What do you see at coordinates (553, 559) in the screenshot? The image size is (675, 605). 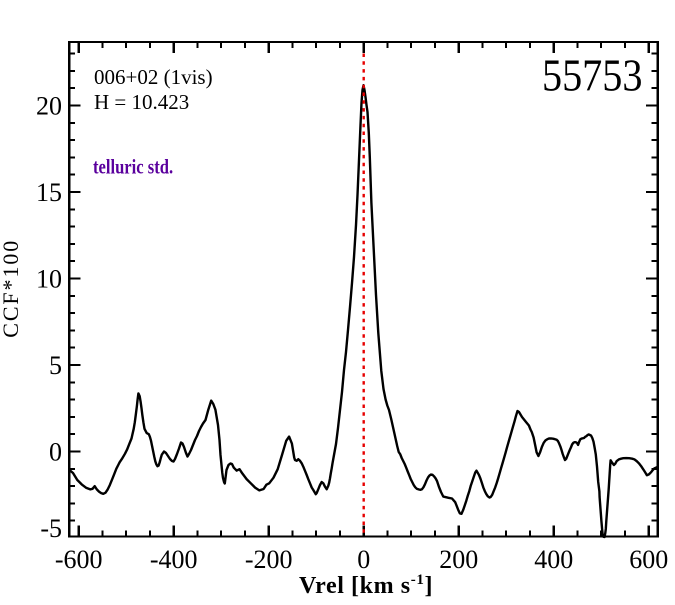 I see `svg-text: 400` at bounding box center [553, 559].